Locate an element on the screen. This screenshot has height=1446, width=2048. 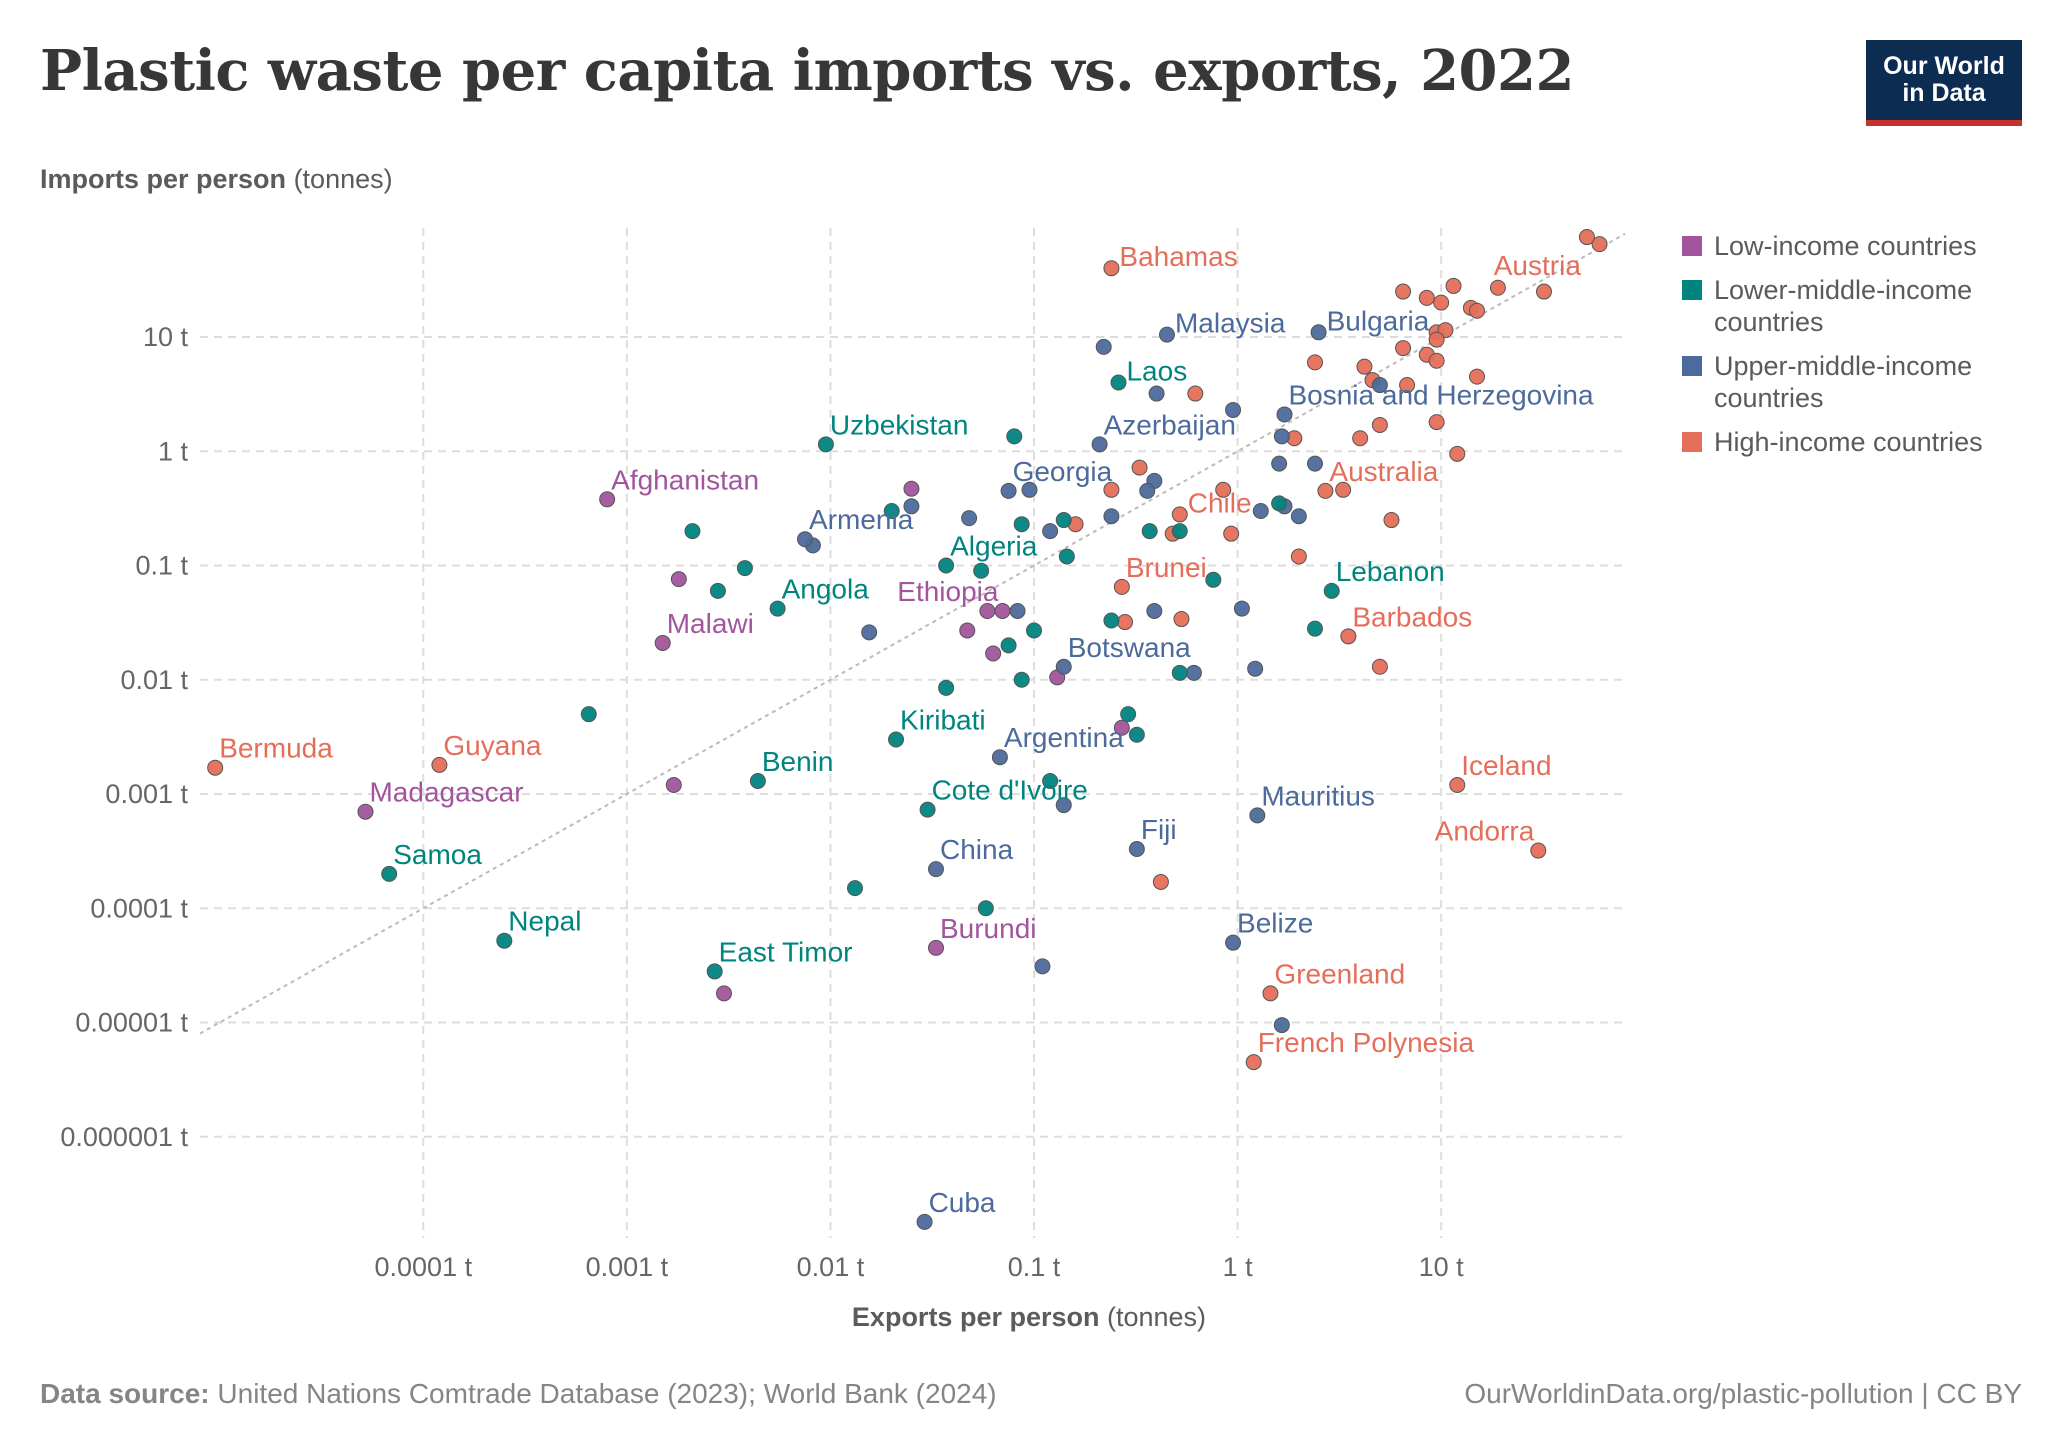
data-point-madagascar is located at coordinates (365, 811).